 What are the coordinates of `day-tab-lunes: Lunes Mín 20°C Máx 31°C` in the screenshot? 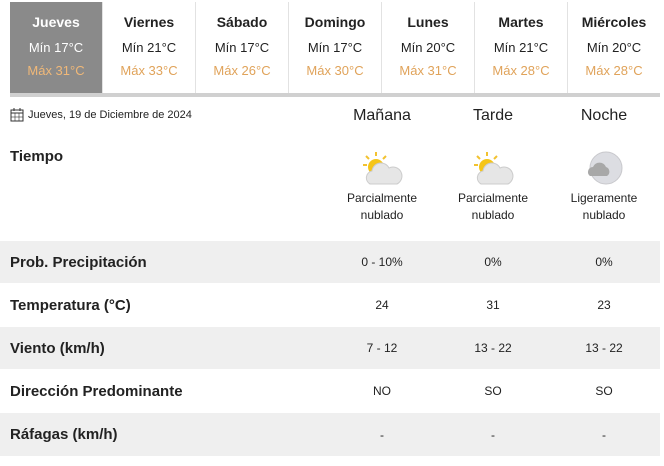 It's located at (428, 47).